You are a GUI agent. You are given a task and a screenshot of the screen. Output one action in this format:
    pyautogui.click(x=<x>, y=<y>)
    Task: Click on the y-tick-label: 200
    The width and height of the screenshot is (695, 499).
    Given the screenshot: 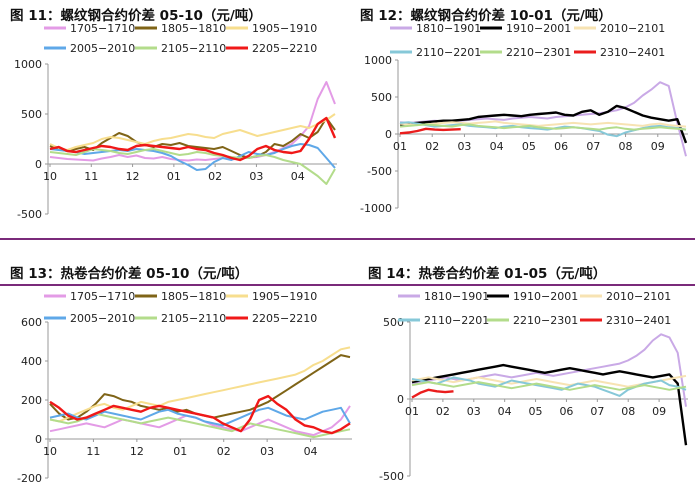 What is the action you would take?
    pyautogui.click(x=31, y=400)
    